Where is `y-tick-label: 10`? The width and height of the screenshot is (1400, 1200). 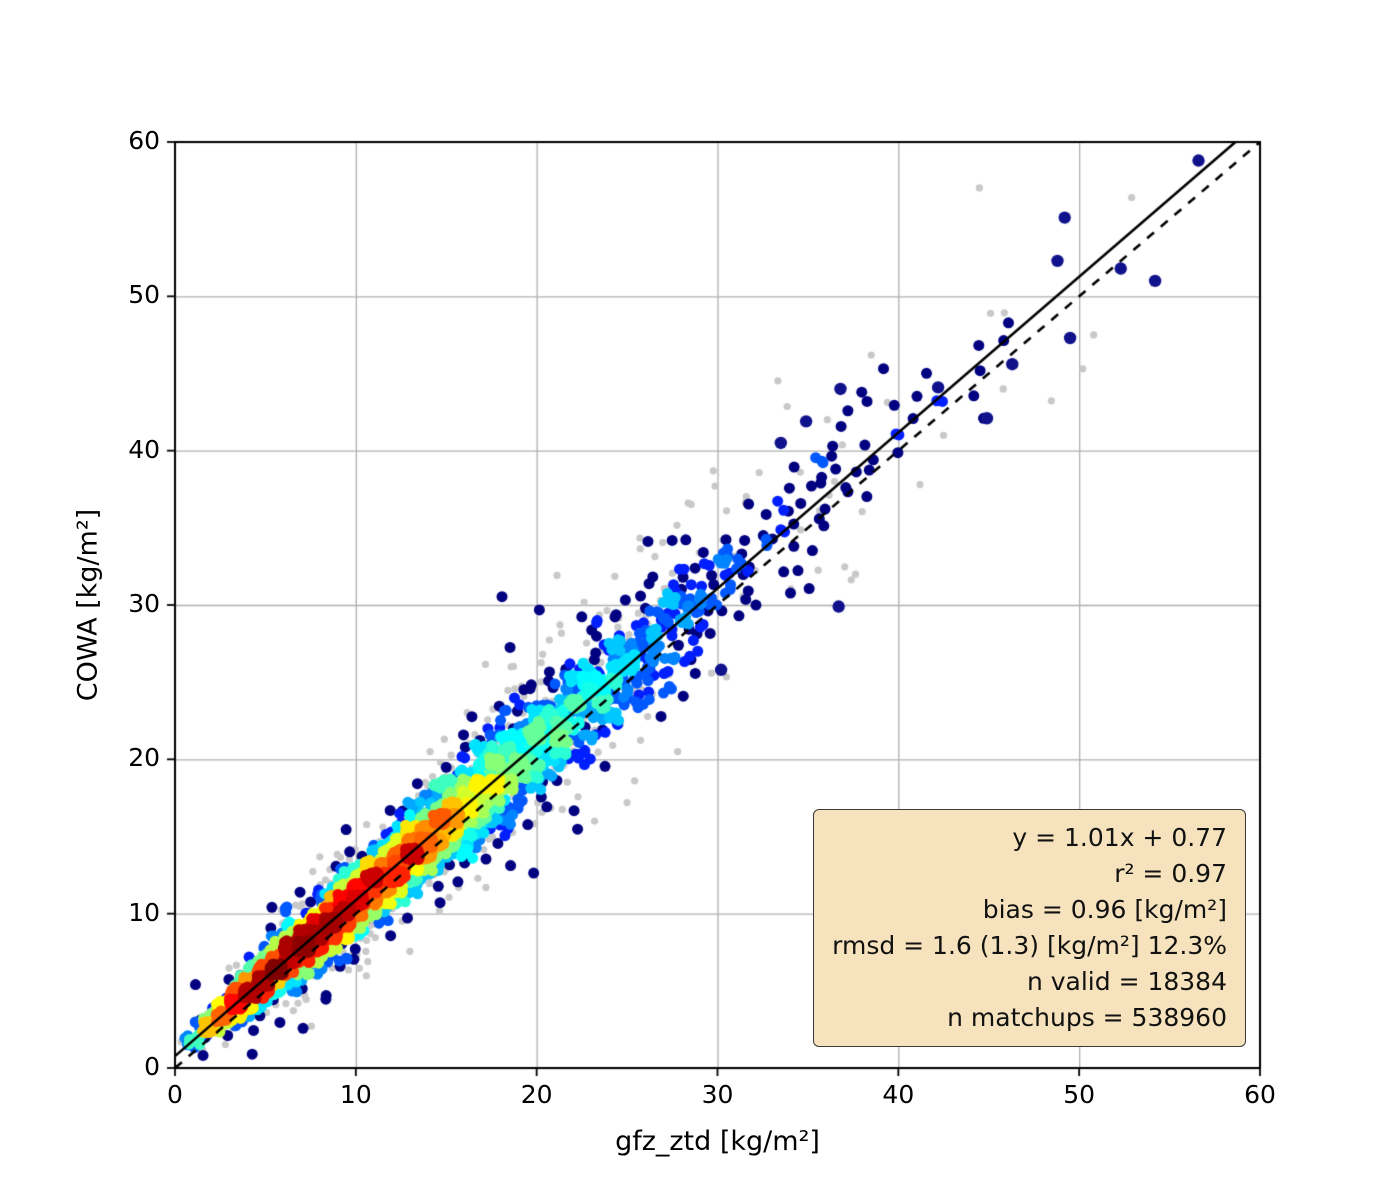
y-tick-label: 10 is located at coordinates (144, 912).